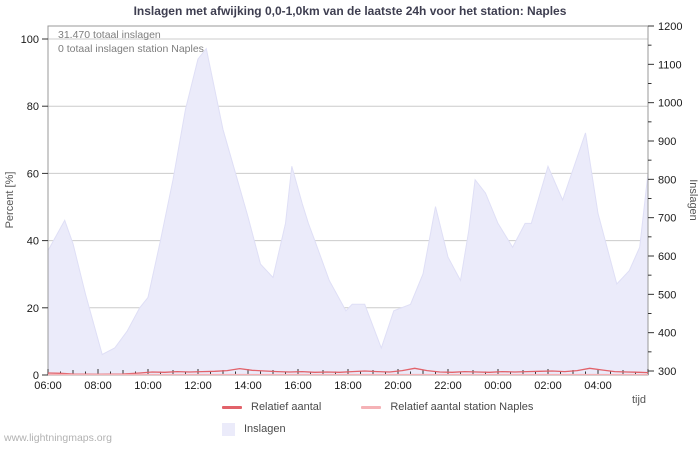 This screenshot has height=450, width=700. What do you see at coordinates (670, 104) in the screenshot?
I see `y-right-tick-label: 1000` at bounding box center [670, 104].